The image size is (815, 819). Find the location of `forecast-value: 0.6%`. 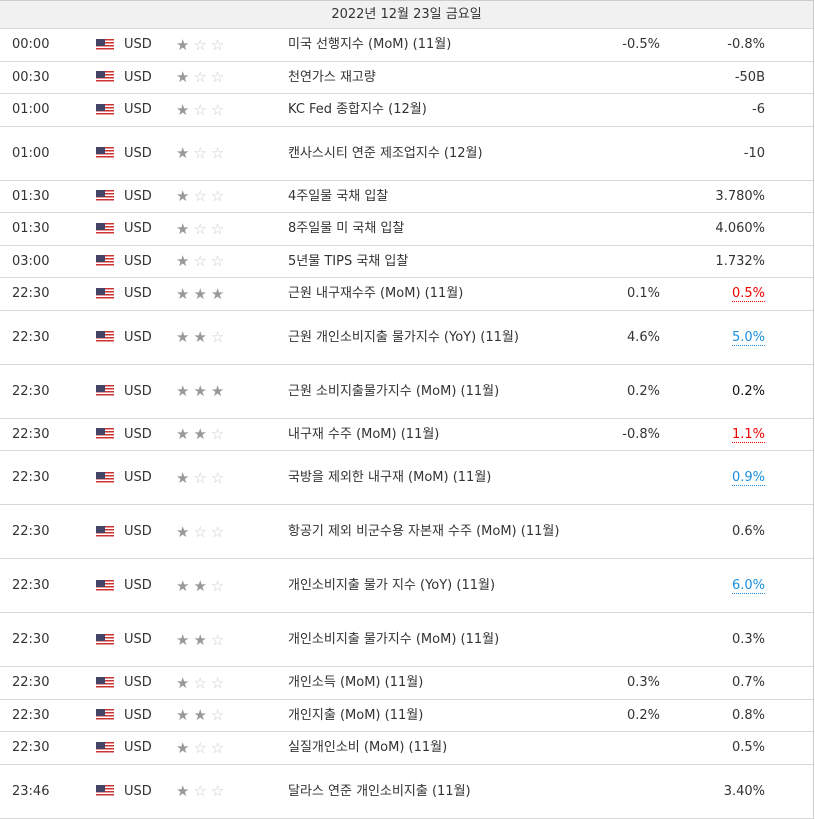

forecast-value: 0.6% is located at coordinates (712, 531).